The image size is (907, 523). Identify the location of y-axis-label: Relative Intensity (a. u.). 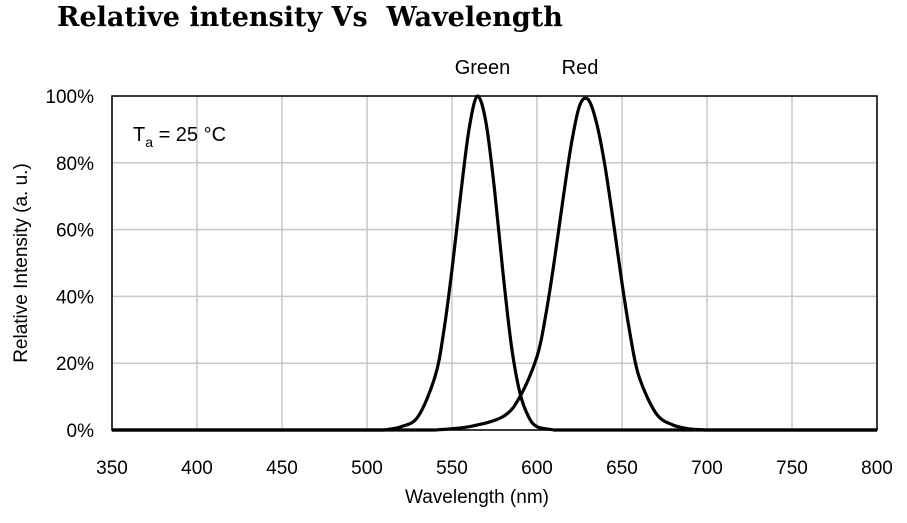
(21, 263).